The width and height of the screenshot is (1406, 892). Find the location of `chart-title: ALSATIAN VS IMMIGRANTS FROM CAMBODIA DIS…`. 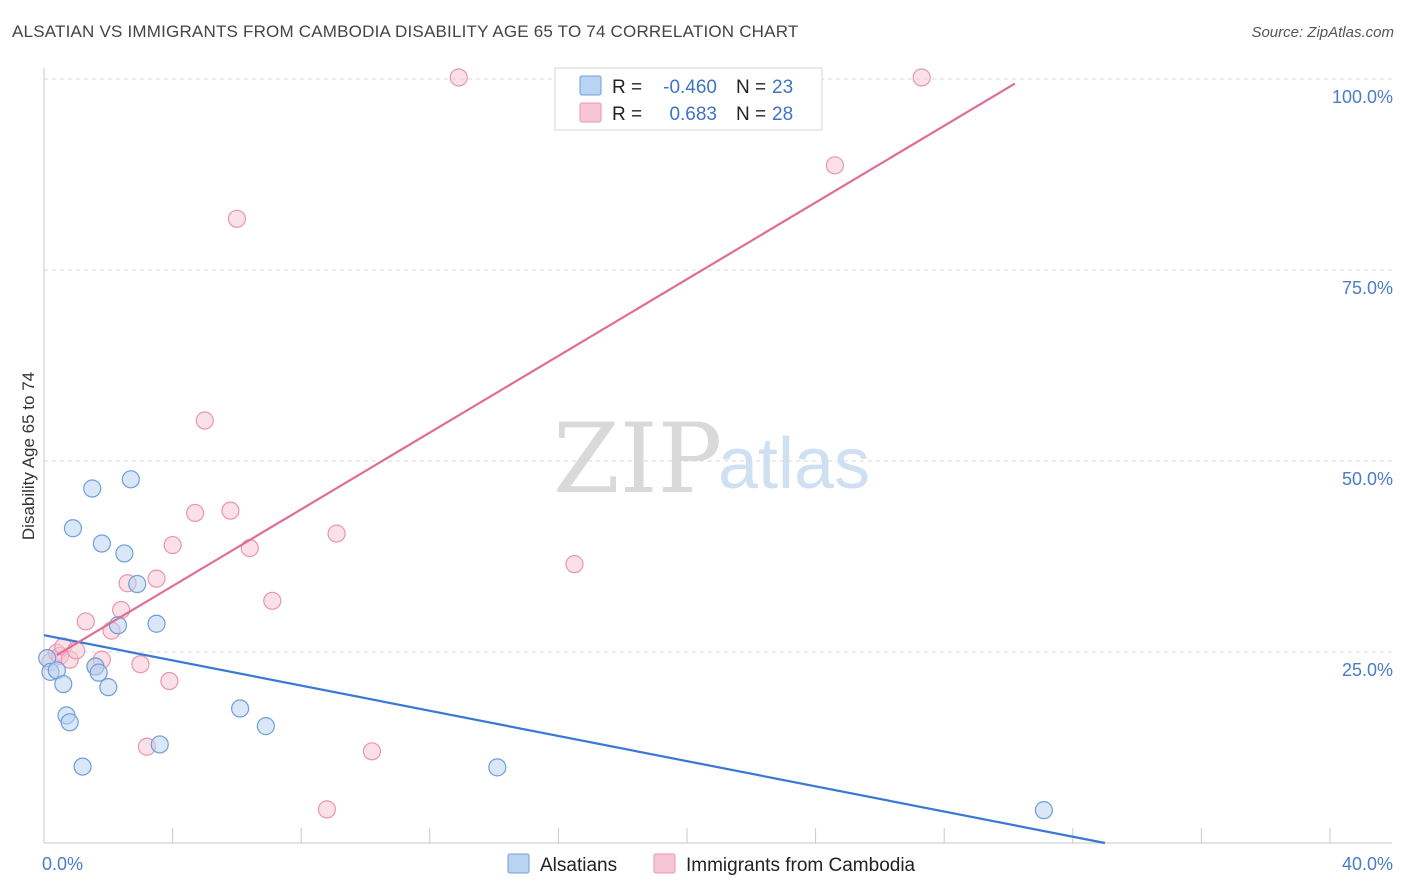

chart-title: ALSATIAN VS IMMIGRANTS FROM CAMBODIA DIS… is located at coordinates (405, 31).